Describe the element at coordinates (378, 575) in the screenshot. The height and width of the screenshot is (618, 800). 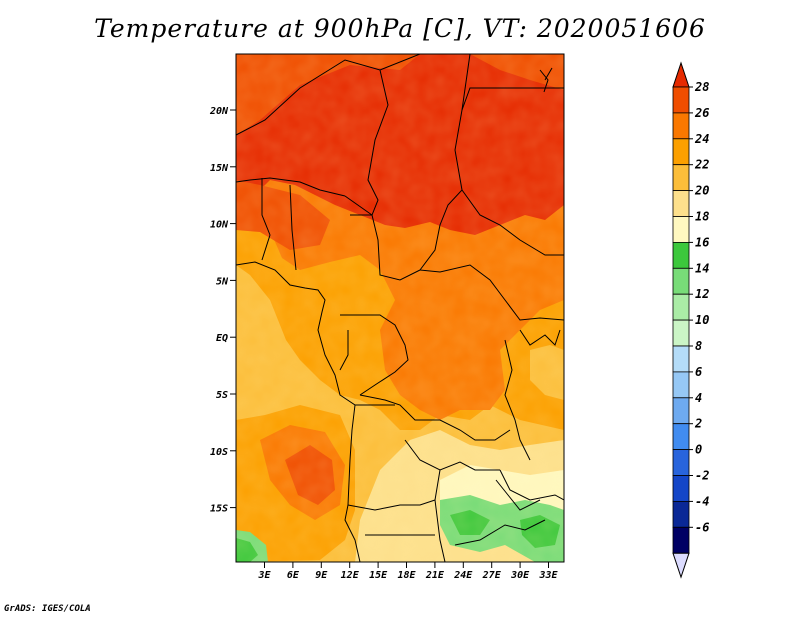
I see `lon-tick-label: 15E` at that location.